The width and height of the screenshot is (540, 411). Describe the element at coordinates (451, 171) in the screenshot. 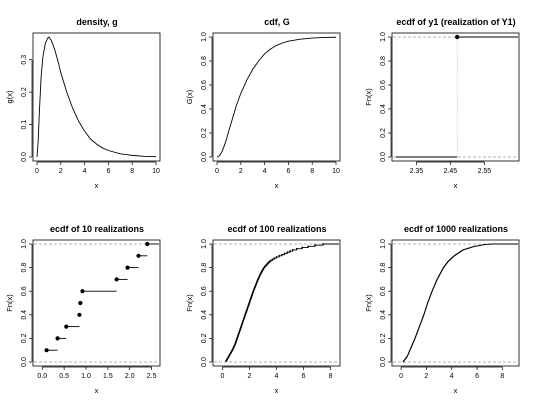

I see `x-tick-label: 2.45` at that location.